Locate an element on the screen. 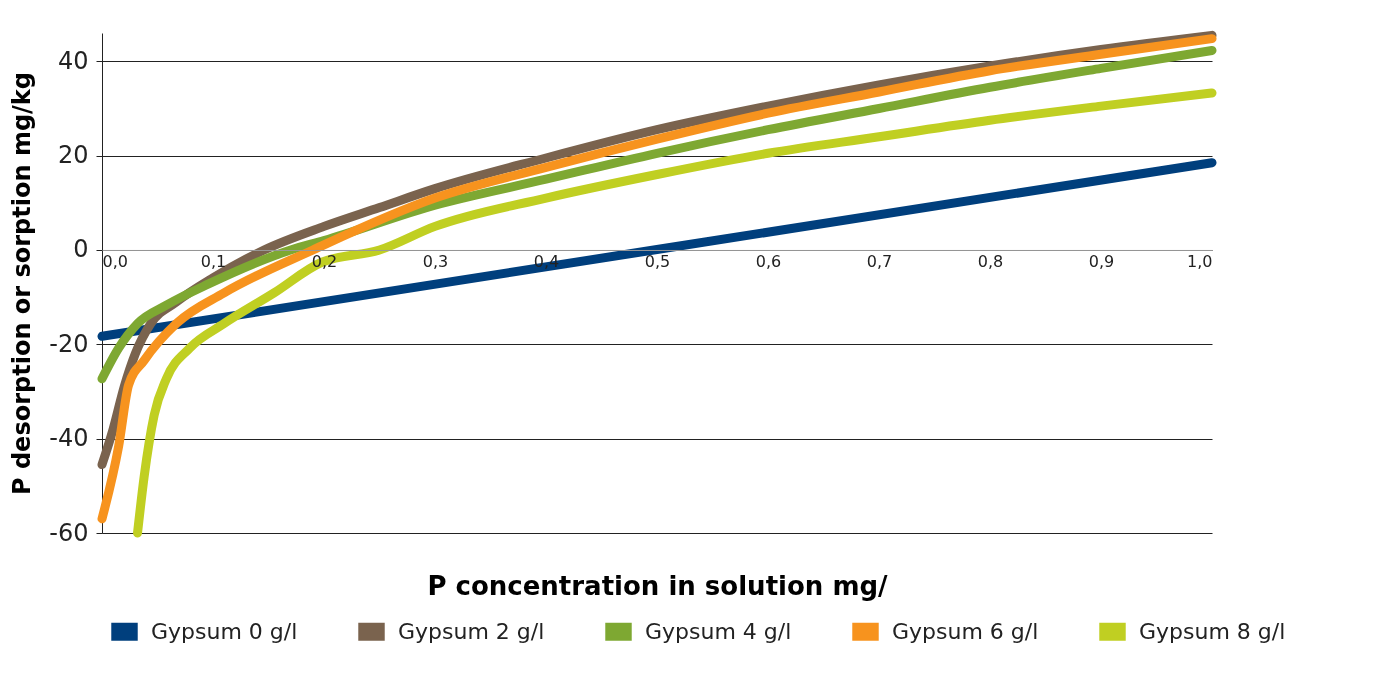 The image size is (1389, 681). x-tick-label: 0,9 is located at coordinates (1101, 262).